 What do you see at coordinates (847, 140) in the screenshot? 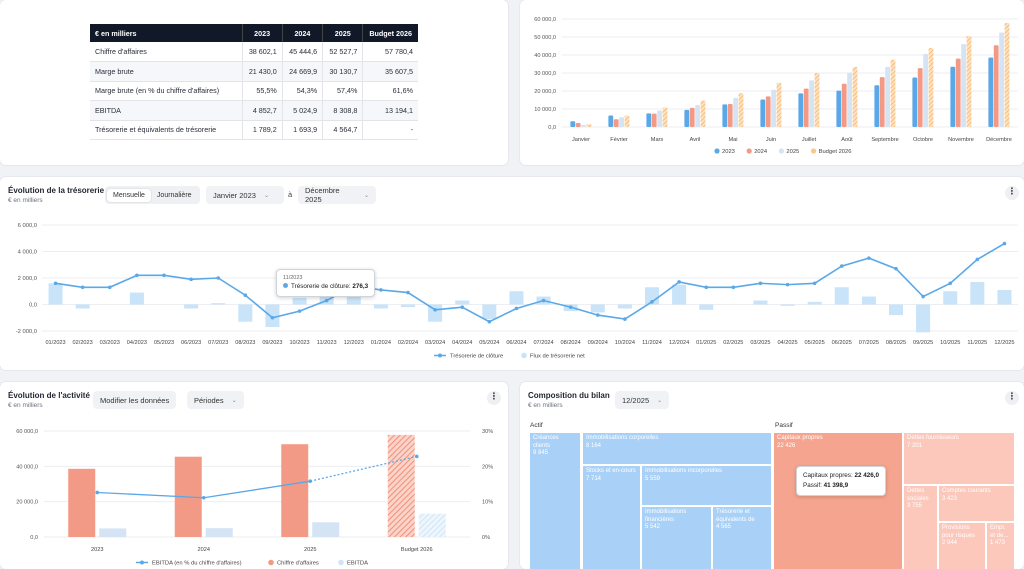
I see `x-tick-label: Août` at bounding box center [847, 140].